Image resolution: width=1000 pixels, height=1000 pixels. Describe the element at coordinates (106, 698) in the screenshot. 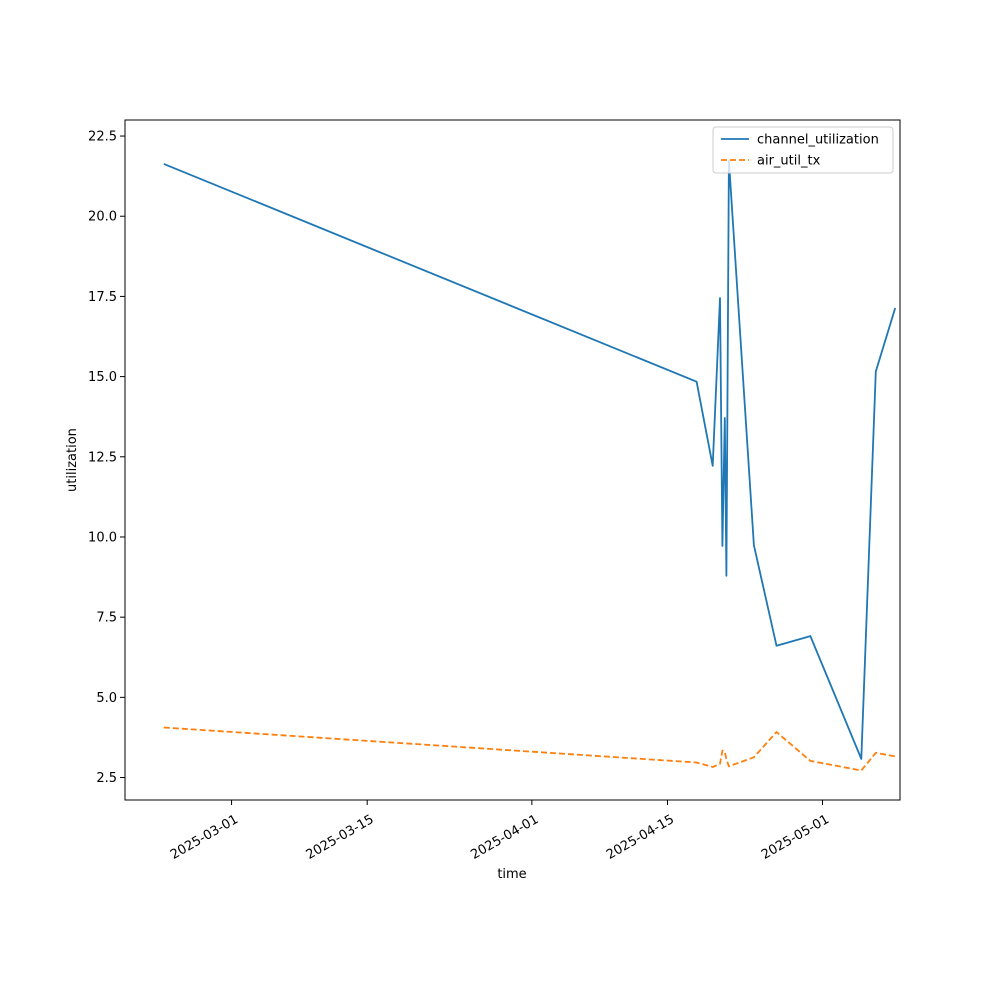

I see `y-tick-label: 5.0` at that location.